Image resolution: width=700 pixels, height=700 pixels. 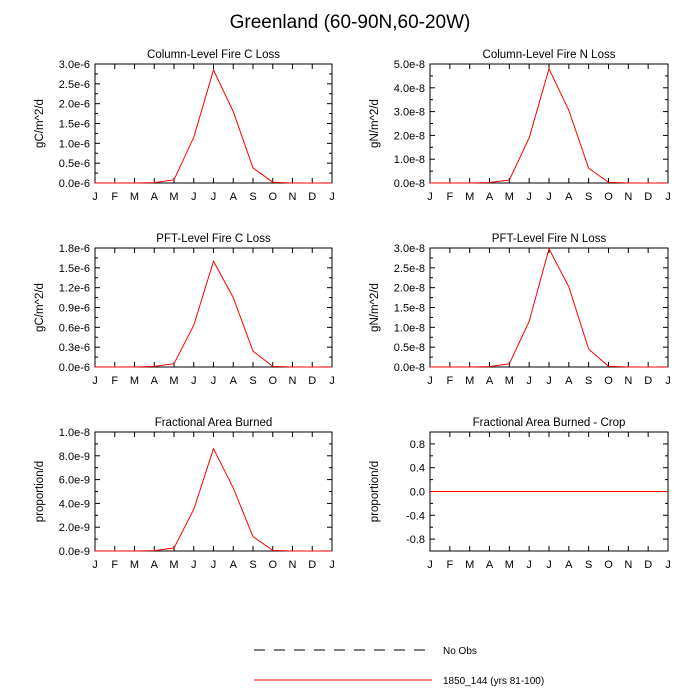 What do you see at coordinates (549, 55) in the screenshot?
I see `panel-title: Column-Level Fire N Loss` at bounding box center [549, 55].